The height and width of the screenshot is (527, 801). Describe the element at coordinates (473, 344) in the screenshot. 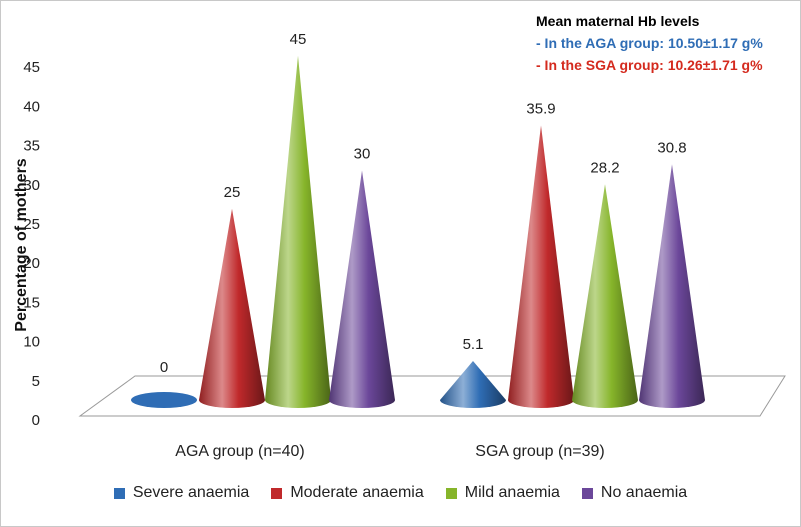

I see `value-label: 5.1` at that location.